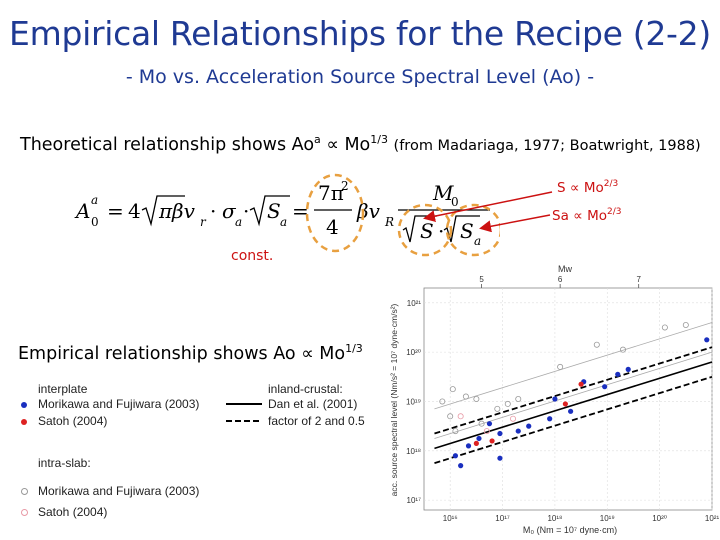 The height and width of the screenshot is (540, 720). I want to click on legend-satoh-2: Satoh (2004), so click(73, 512).